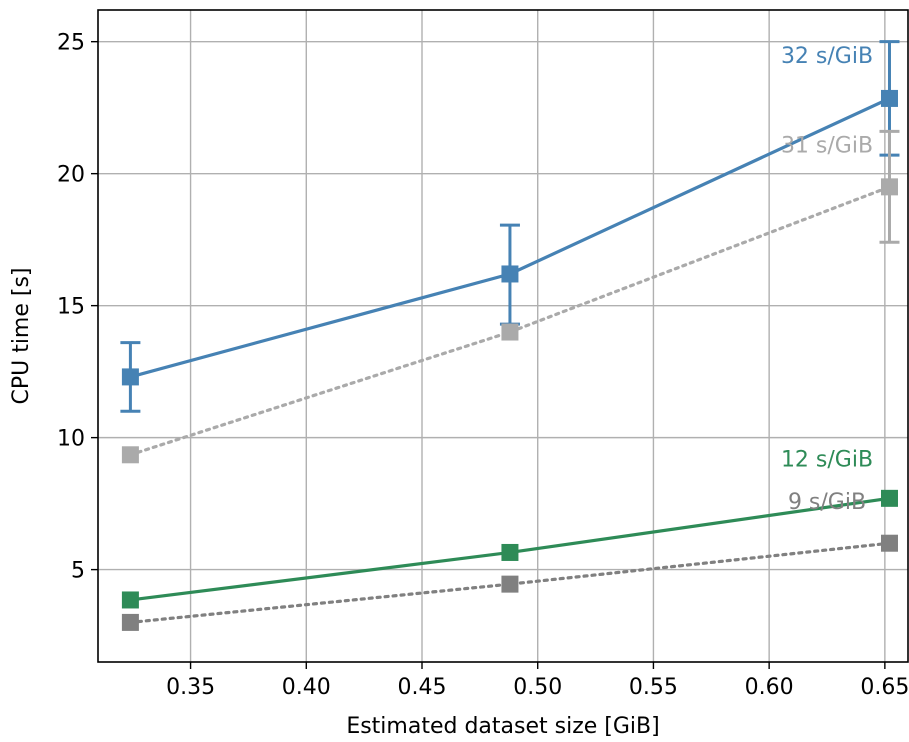 This screenshot has height=742, width=909. Describe the element at coordinates (21, 335) in the screenshot. I see `y-axis-label: CPU time [s]` at that location.